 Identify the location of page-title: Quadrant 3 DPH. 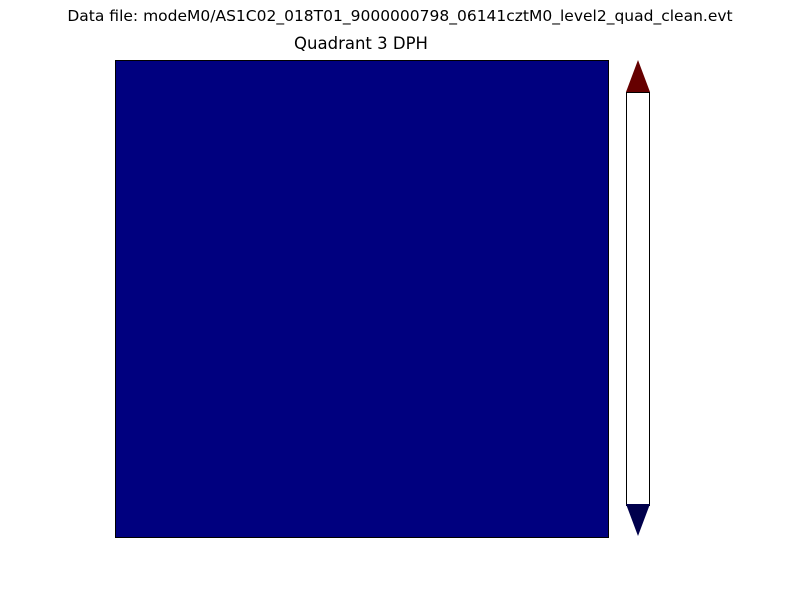
(361, 43).